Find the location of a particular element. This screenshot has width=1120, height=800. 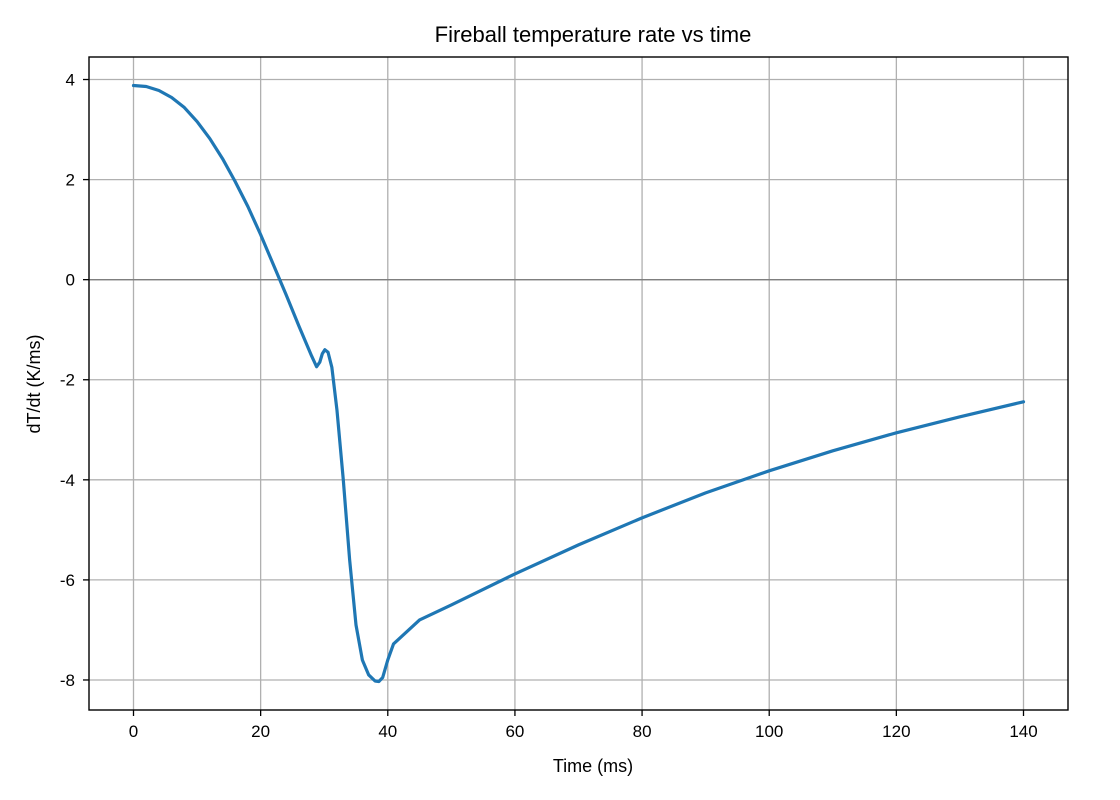

x-tick-label: 100 is located at coordinates (769, 731).